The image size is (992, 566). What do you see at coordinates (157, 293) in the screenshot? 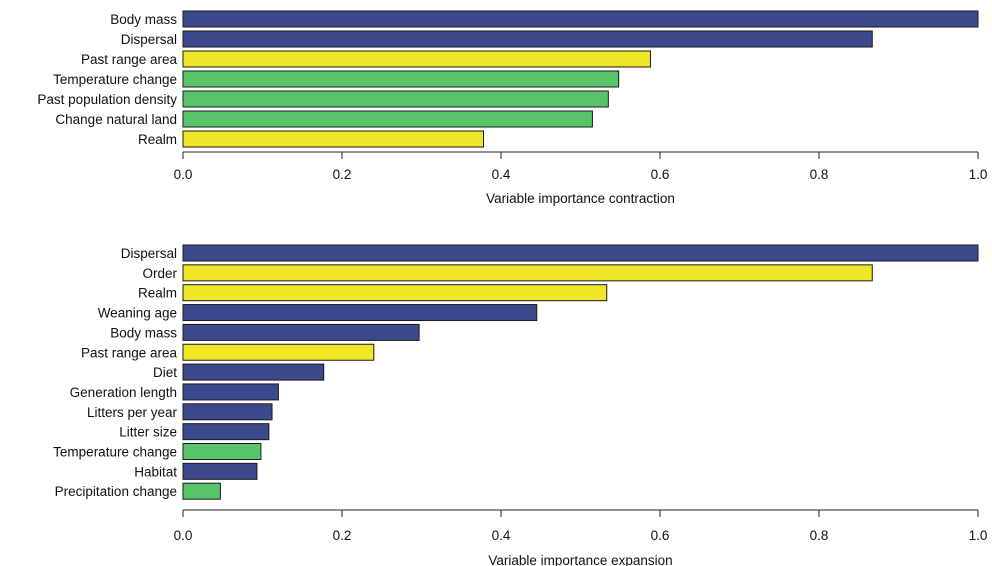
I see `expansion-category-label-2: Realm` at bounding box center [157, 293].